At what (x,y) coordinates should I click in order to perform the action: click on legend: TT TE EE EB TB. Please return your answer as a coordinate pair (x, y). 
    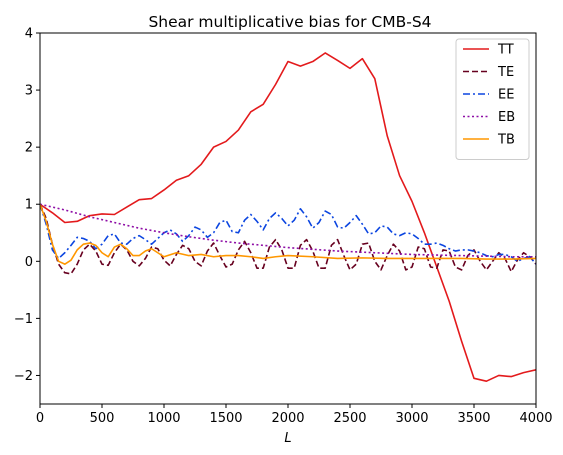
    Looking at the image, I should click on (492, 99).